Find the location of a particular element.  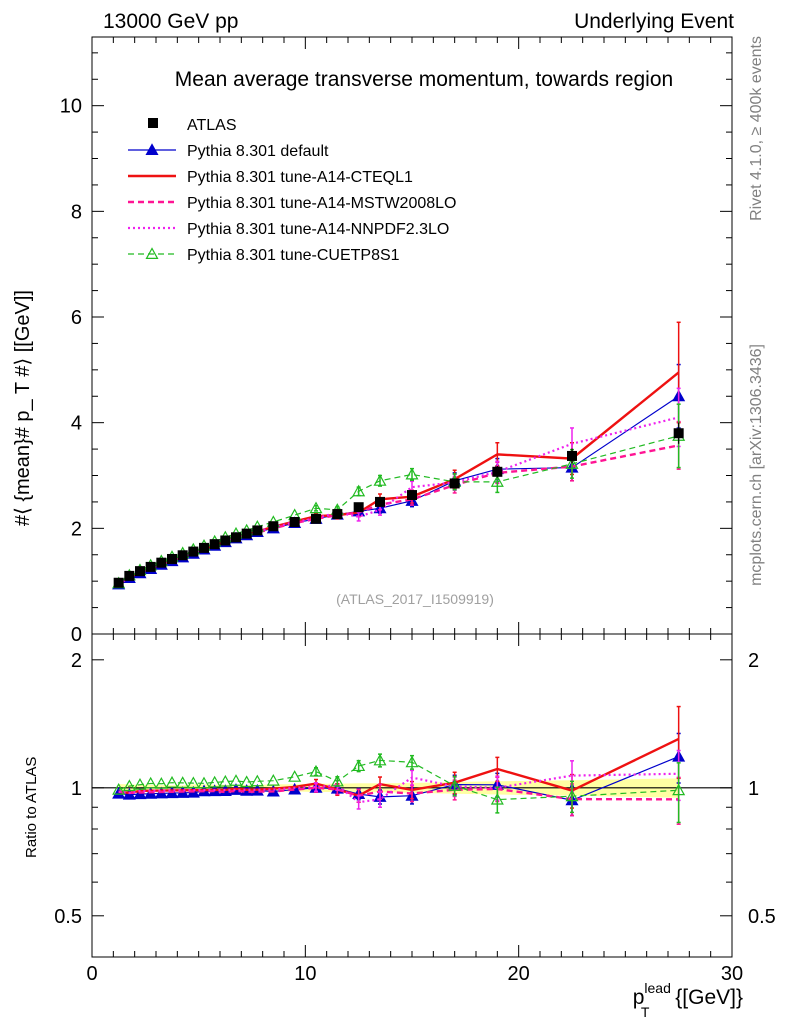

x-axis-label-base: p is located at coordinates (639, 997).